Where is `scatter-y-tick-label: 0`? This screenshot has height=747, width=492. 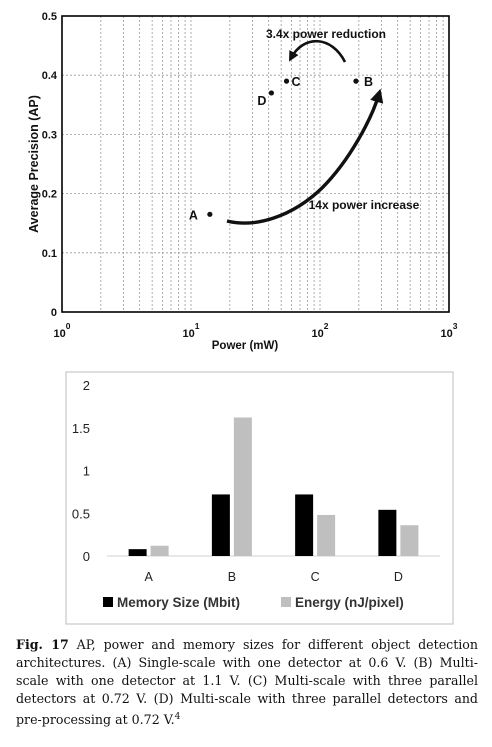
scatter-y-tick-label: 0 is located at coordinates (54, 313).